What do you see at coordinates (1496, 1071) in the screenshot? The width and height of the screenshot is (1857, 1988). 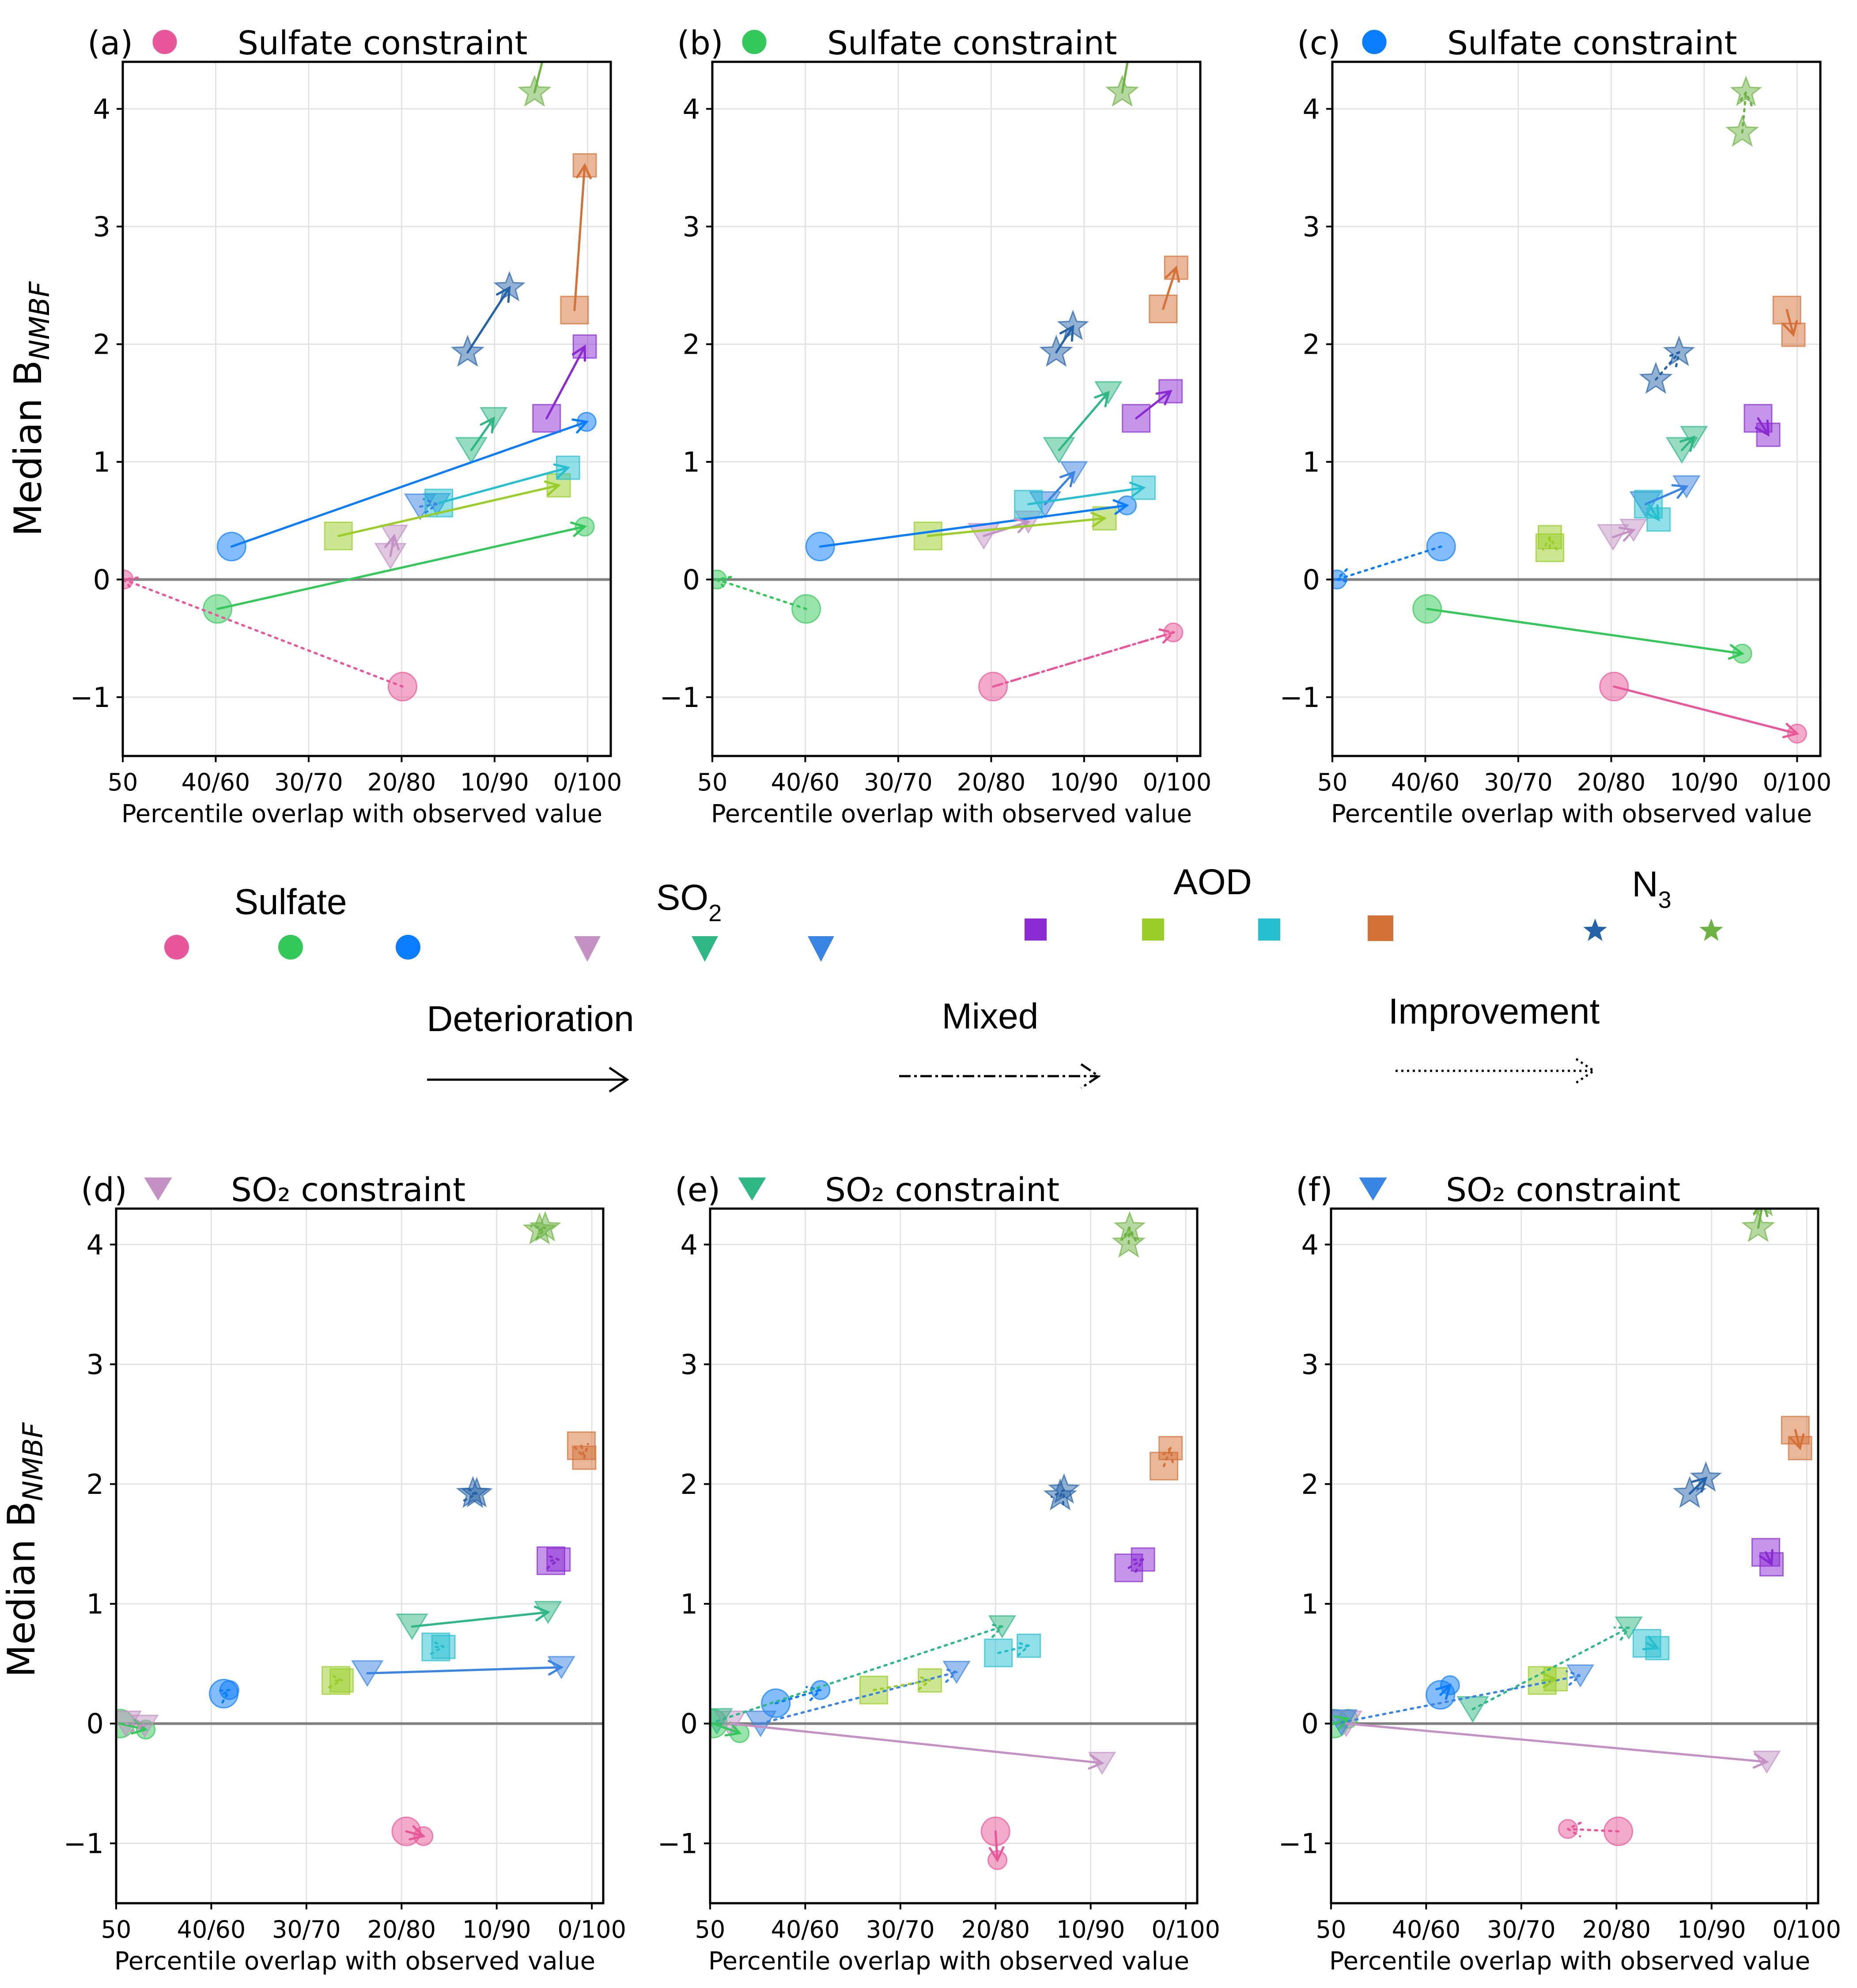 I see `legend-arrow-dotted` at bounding box center [1496, 1071].